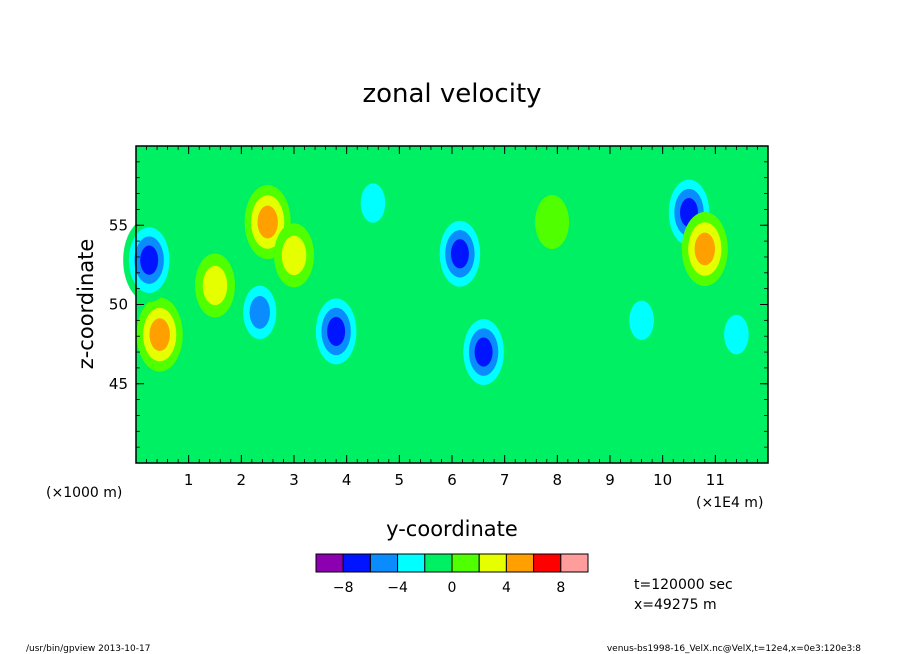 This screenshot has width=904, height=654. What do you see at coordinates (675, 605) in the screenshot?
I see `position-readout: x=49275 m` at bounding box center [675, 605].